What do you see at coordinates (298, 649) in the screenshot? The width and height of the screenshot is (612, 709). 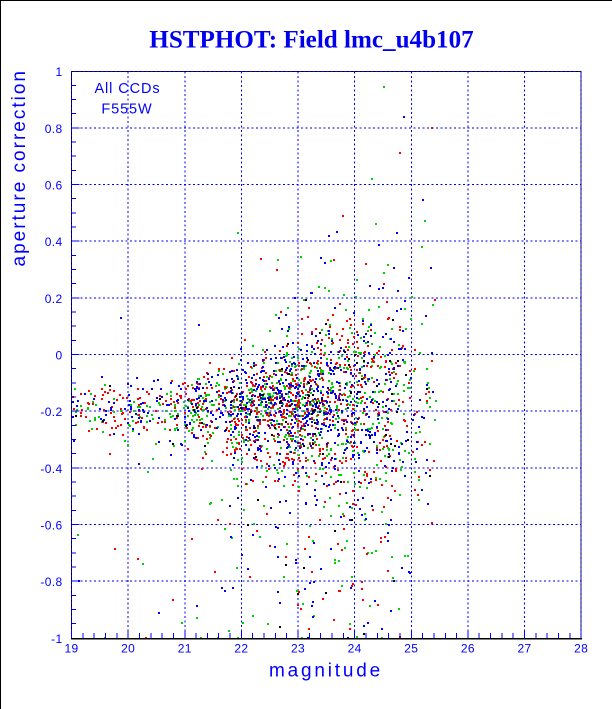 I see `svg-text: 23` at bounding box center [298, 649].